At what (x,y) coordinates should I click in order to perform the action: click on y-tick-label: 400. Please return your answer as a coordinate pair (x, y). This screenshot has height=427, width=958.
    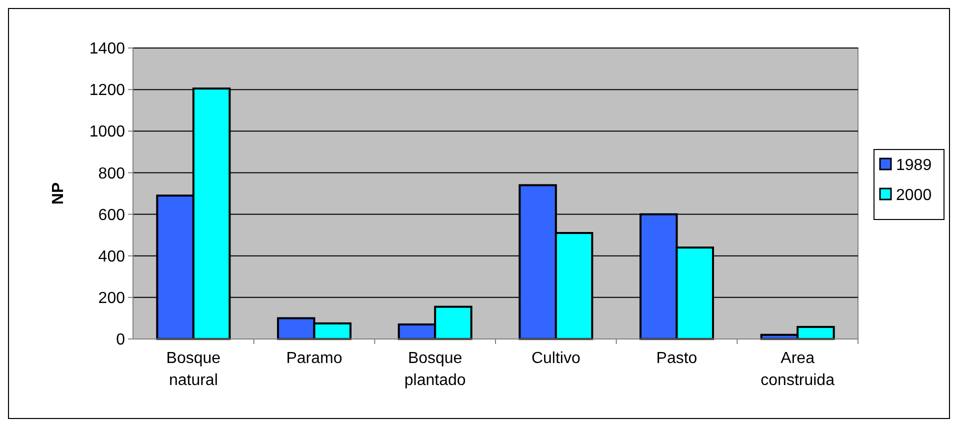
    Looking at the image, I should click on (112, 257).